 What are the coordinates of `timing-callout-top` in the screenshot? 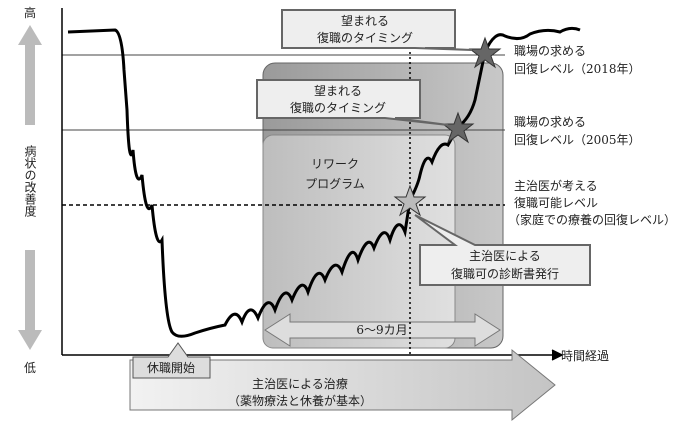 It's located at (377, 30).